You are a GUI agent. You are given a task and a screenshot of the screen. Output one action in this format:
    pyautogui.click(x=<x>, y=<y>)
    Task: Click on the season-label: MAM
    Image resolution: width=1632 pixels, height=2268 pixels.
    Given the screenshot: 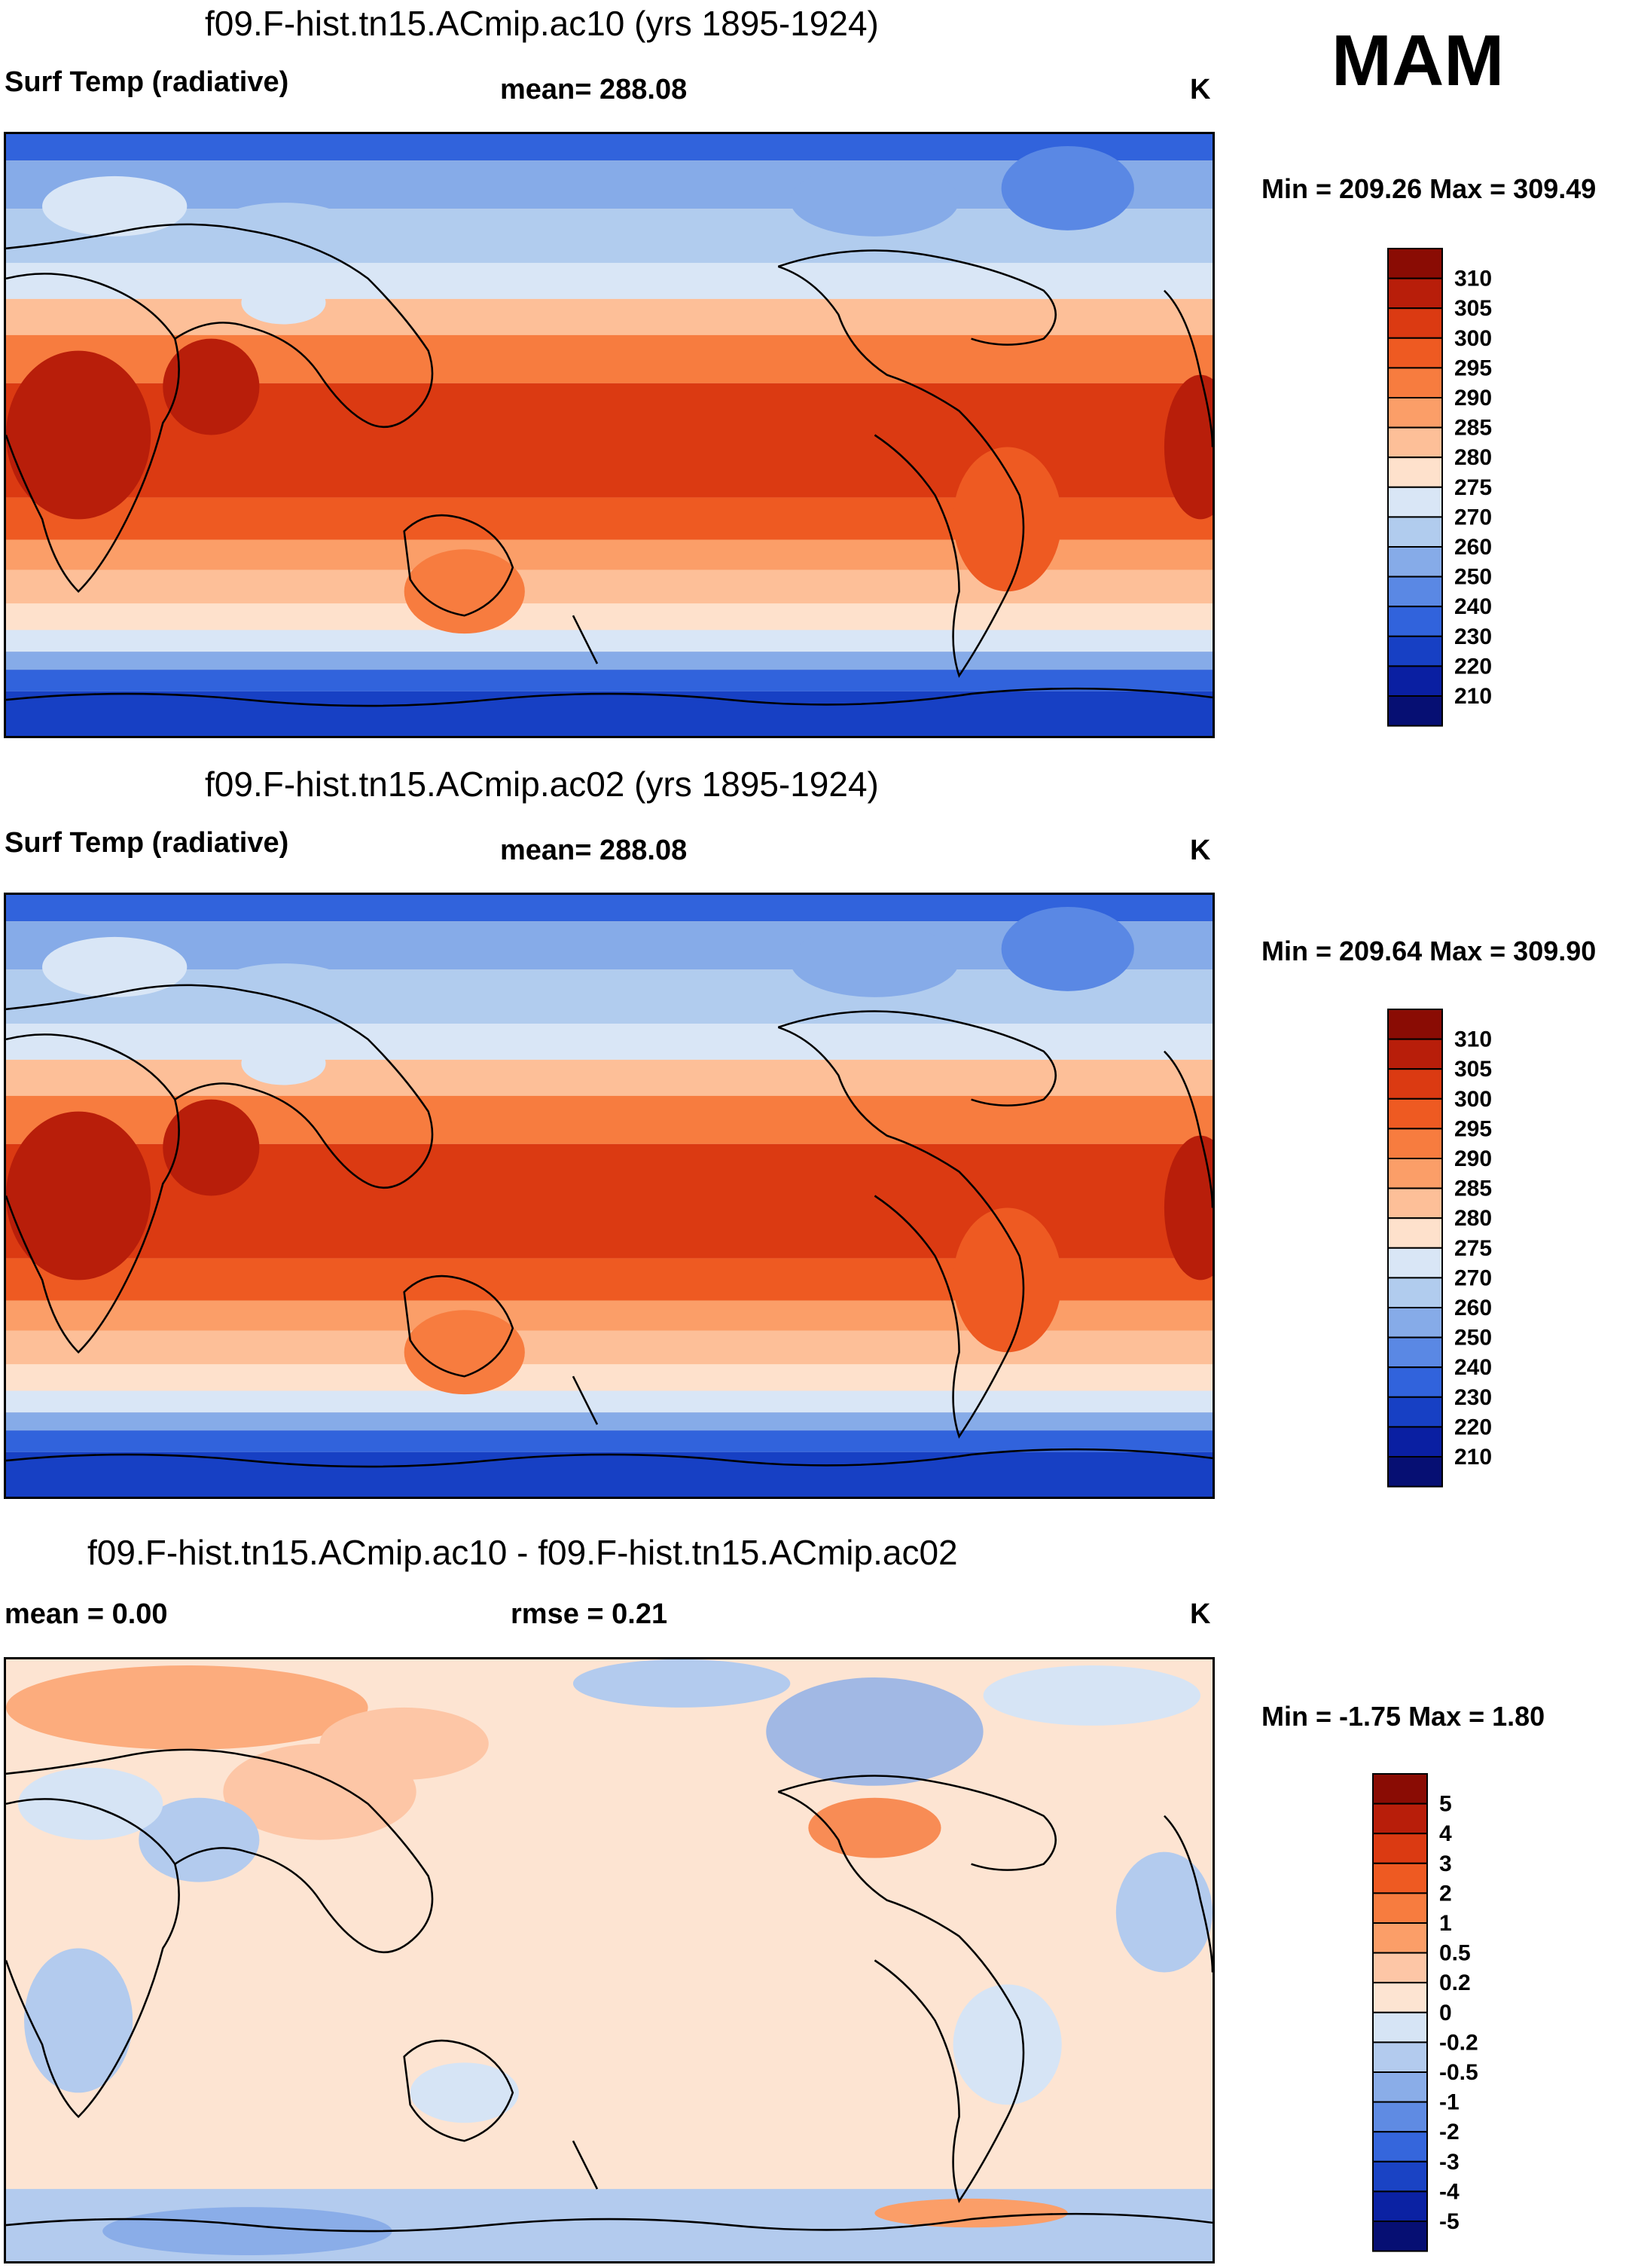 What is the action you would take?
    pyautogui.click(x=1418, y=60)
    